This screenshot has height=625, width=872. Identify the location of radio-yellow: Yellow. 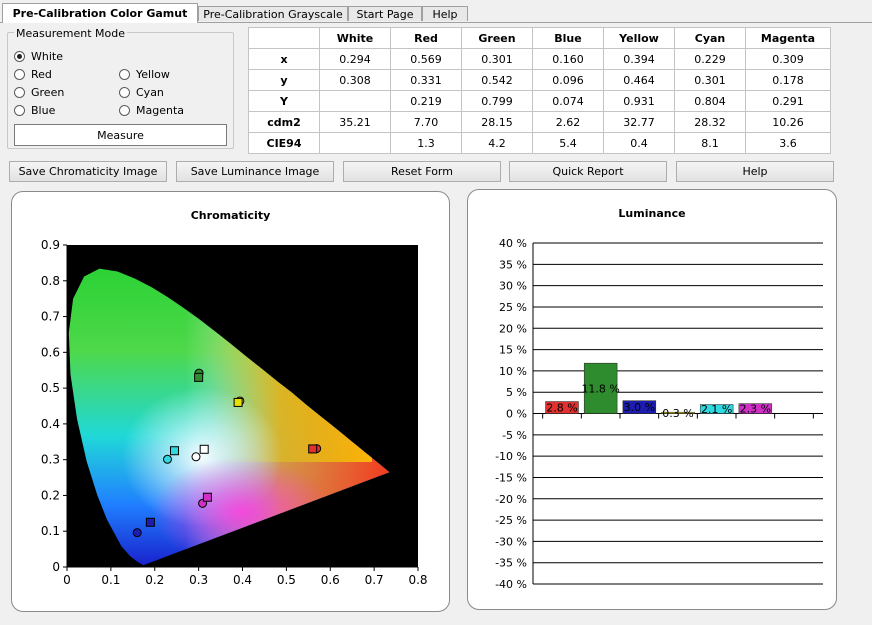
(144, 74).